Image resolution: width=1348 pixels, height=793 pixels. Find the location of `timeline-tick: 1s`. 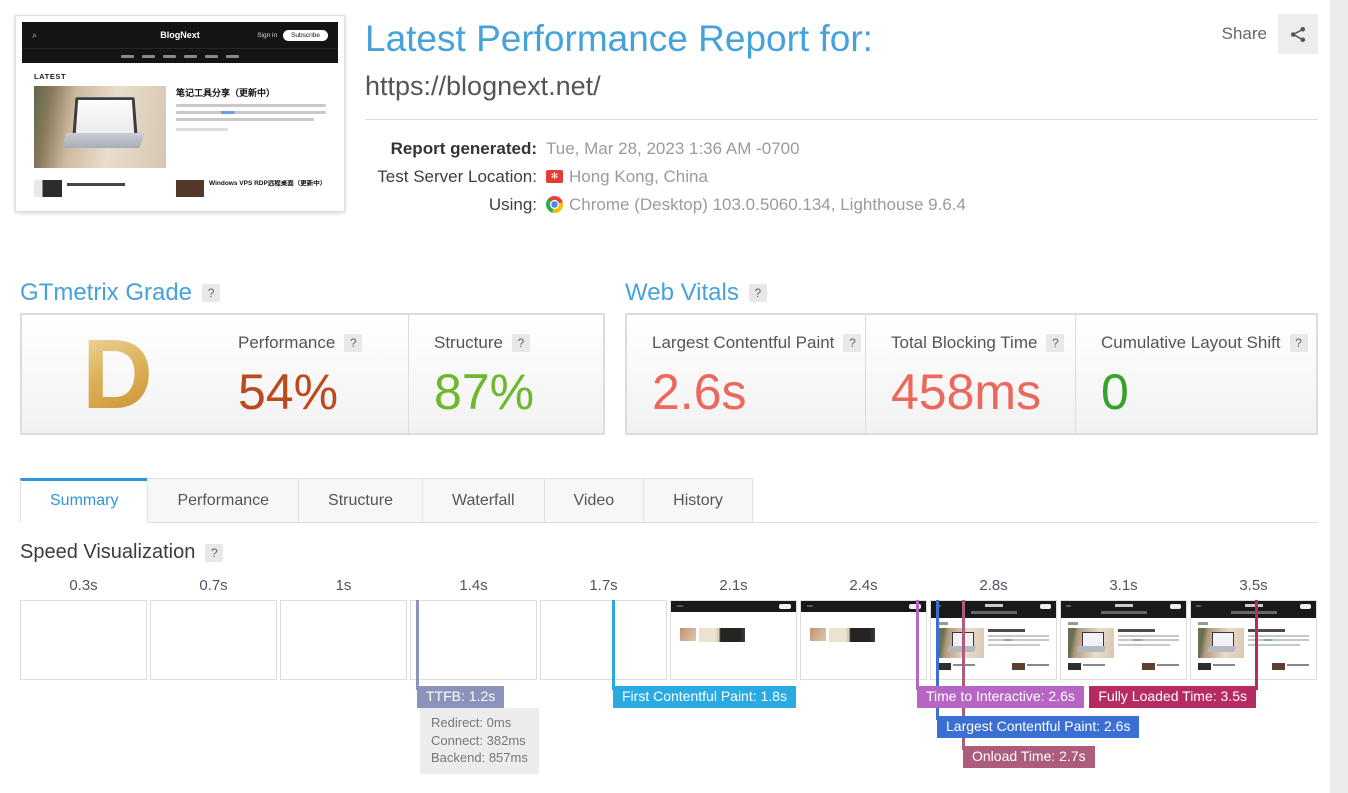

timeline-tick: 1s is located at coordinates (343, 585).